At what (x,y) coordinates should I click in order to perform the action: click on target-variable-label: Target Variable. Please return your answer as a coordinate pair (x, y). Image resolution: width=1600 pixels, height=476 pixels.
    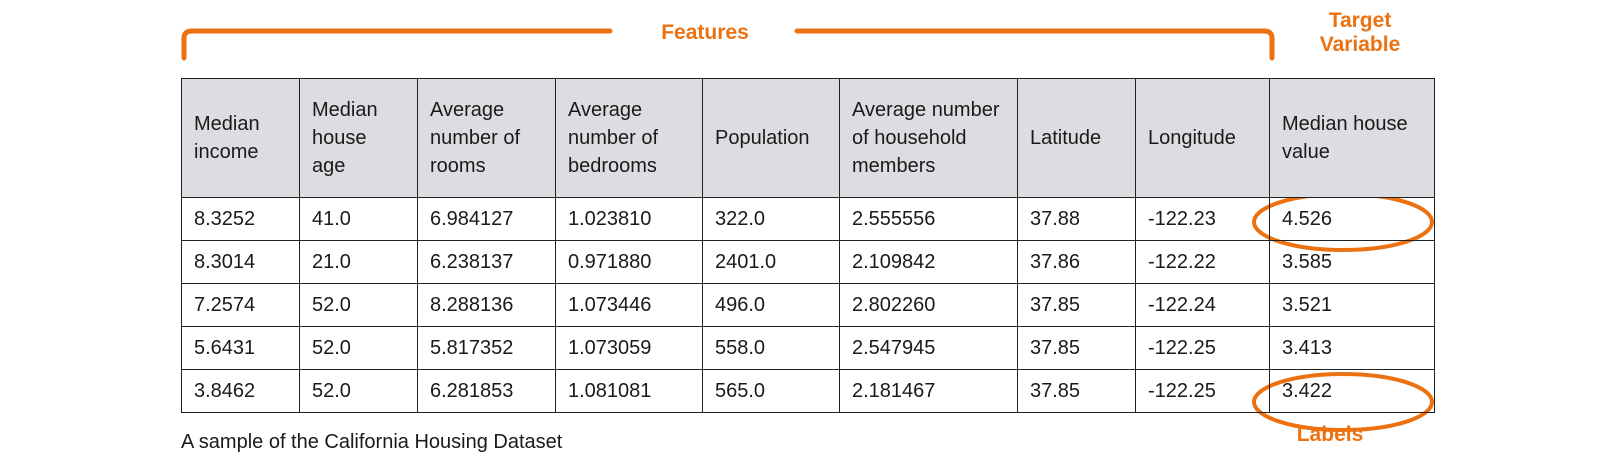
    Looking at the image, I should click on (1360, 33).